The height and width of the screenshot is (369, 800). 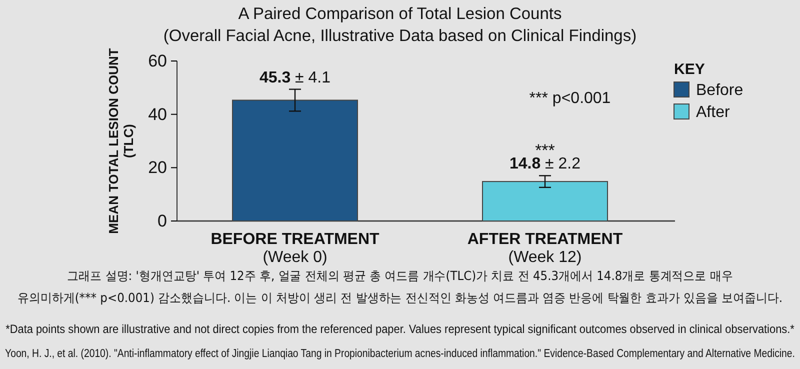 I want to click on text: *Data points shown are illustrative and not direct copies from the referenced paper. Values represent typical significant outcomes observed in clinical observations.*, so click(x=400, y=330).